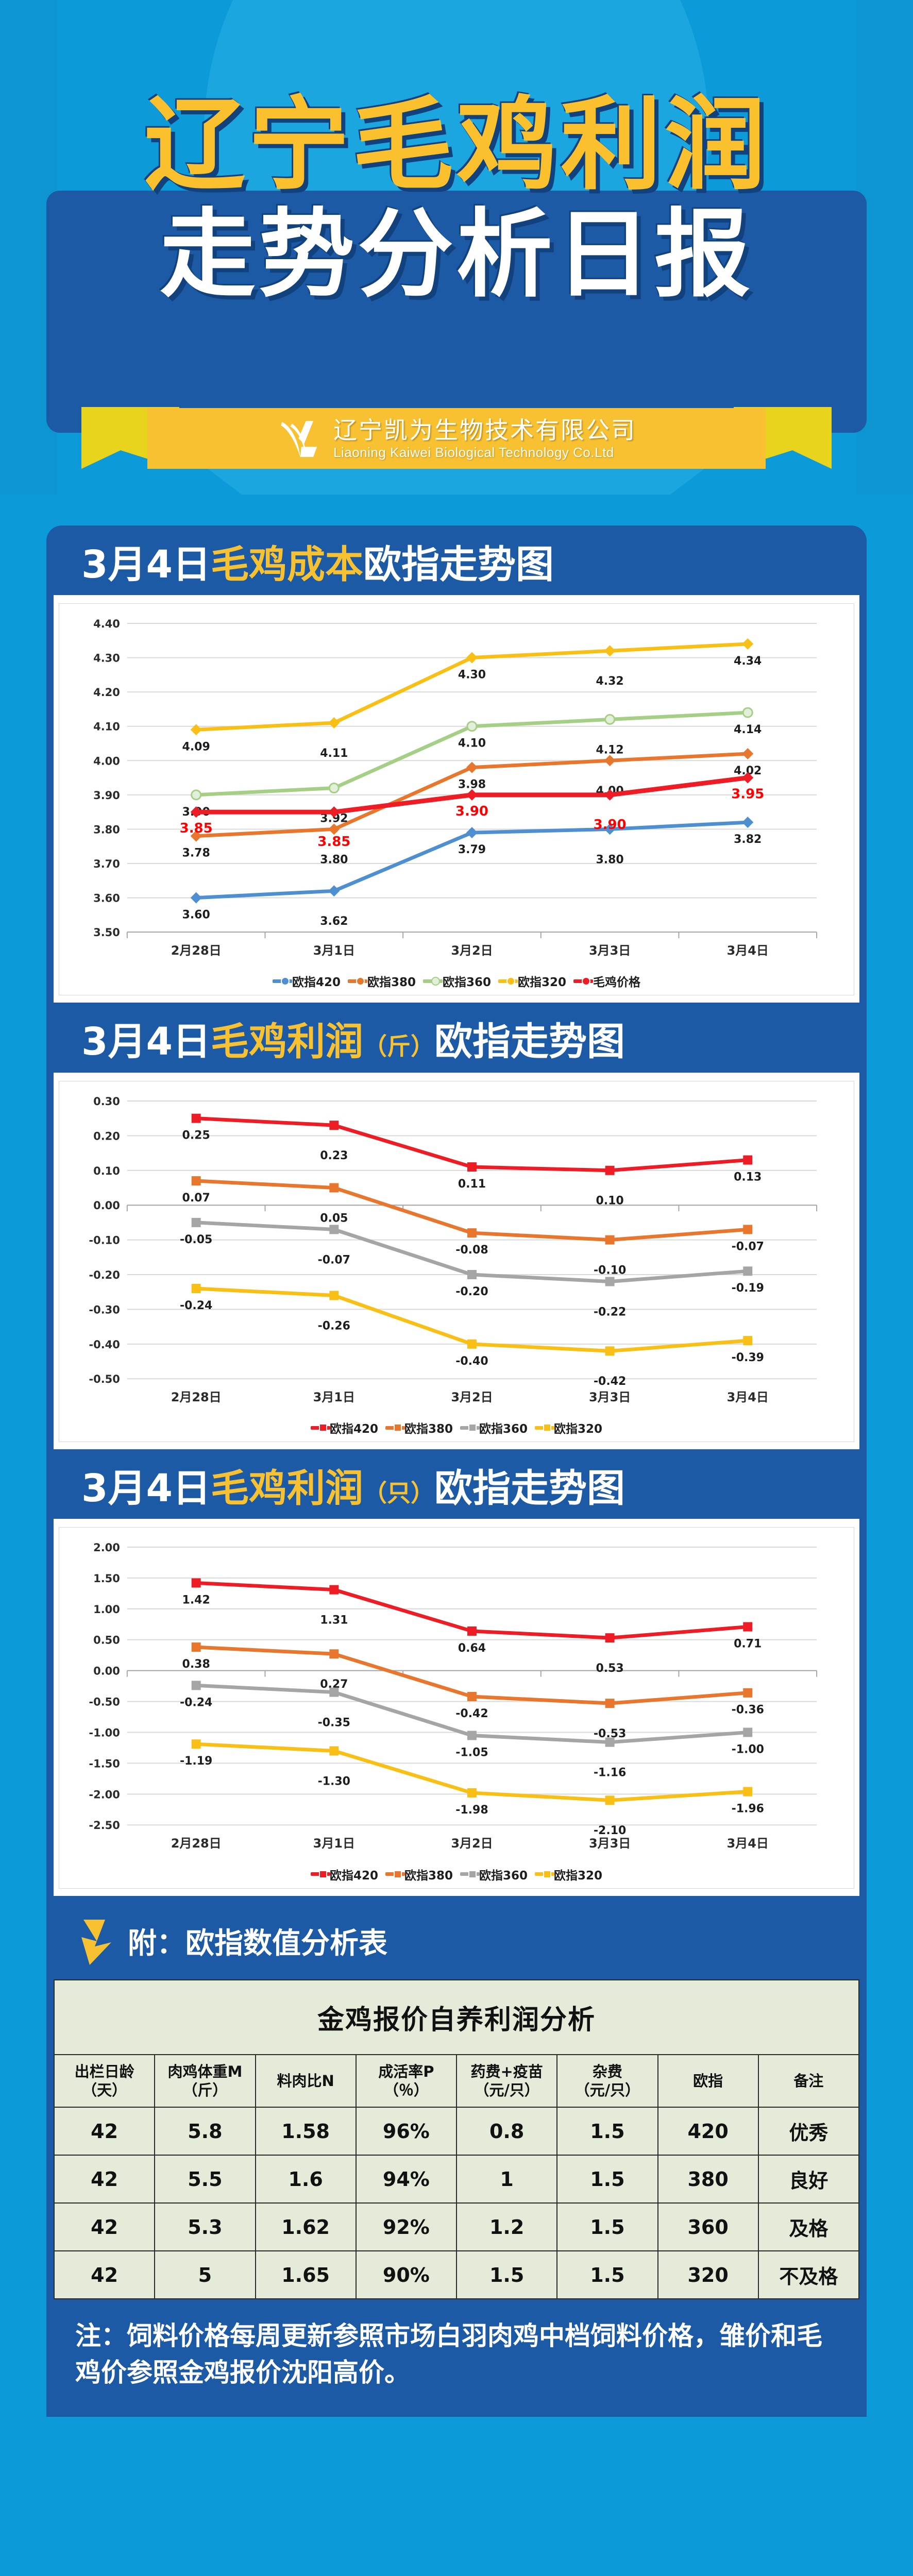 This screenshot has height=2576, width=913. What do you see at coordinates (607, 2131) in the screenshot?
I see `table-cell: 1.5` at bounding box center [607, 2131].